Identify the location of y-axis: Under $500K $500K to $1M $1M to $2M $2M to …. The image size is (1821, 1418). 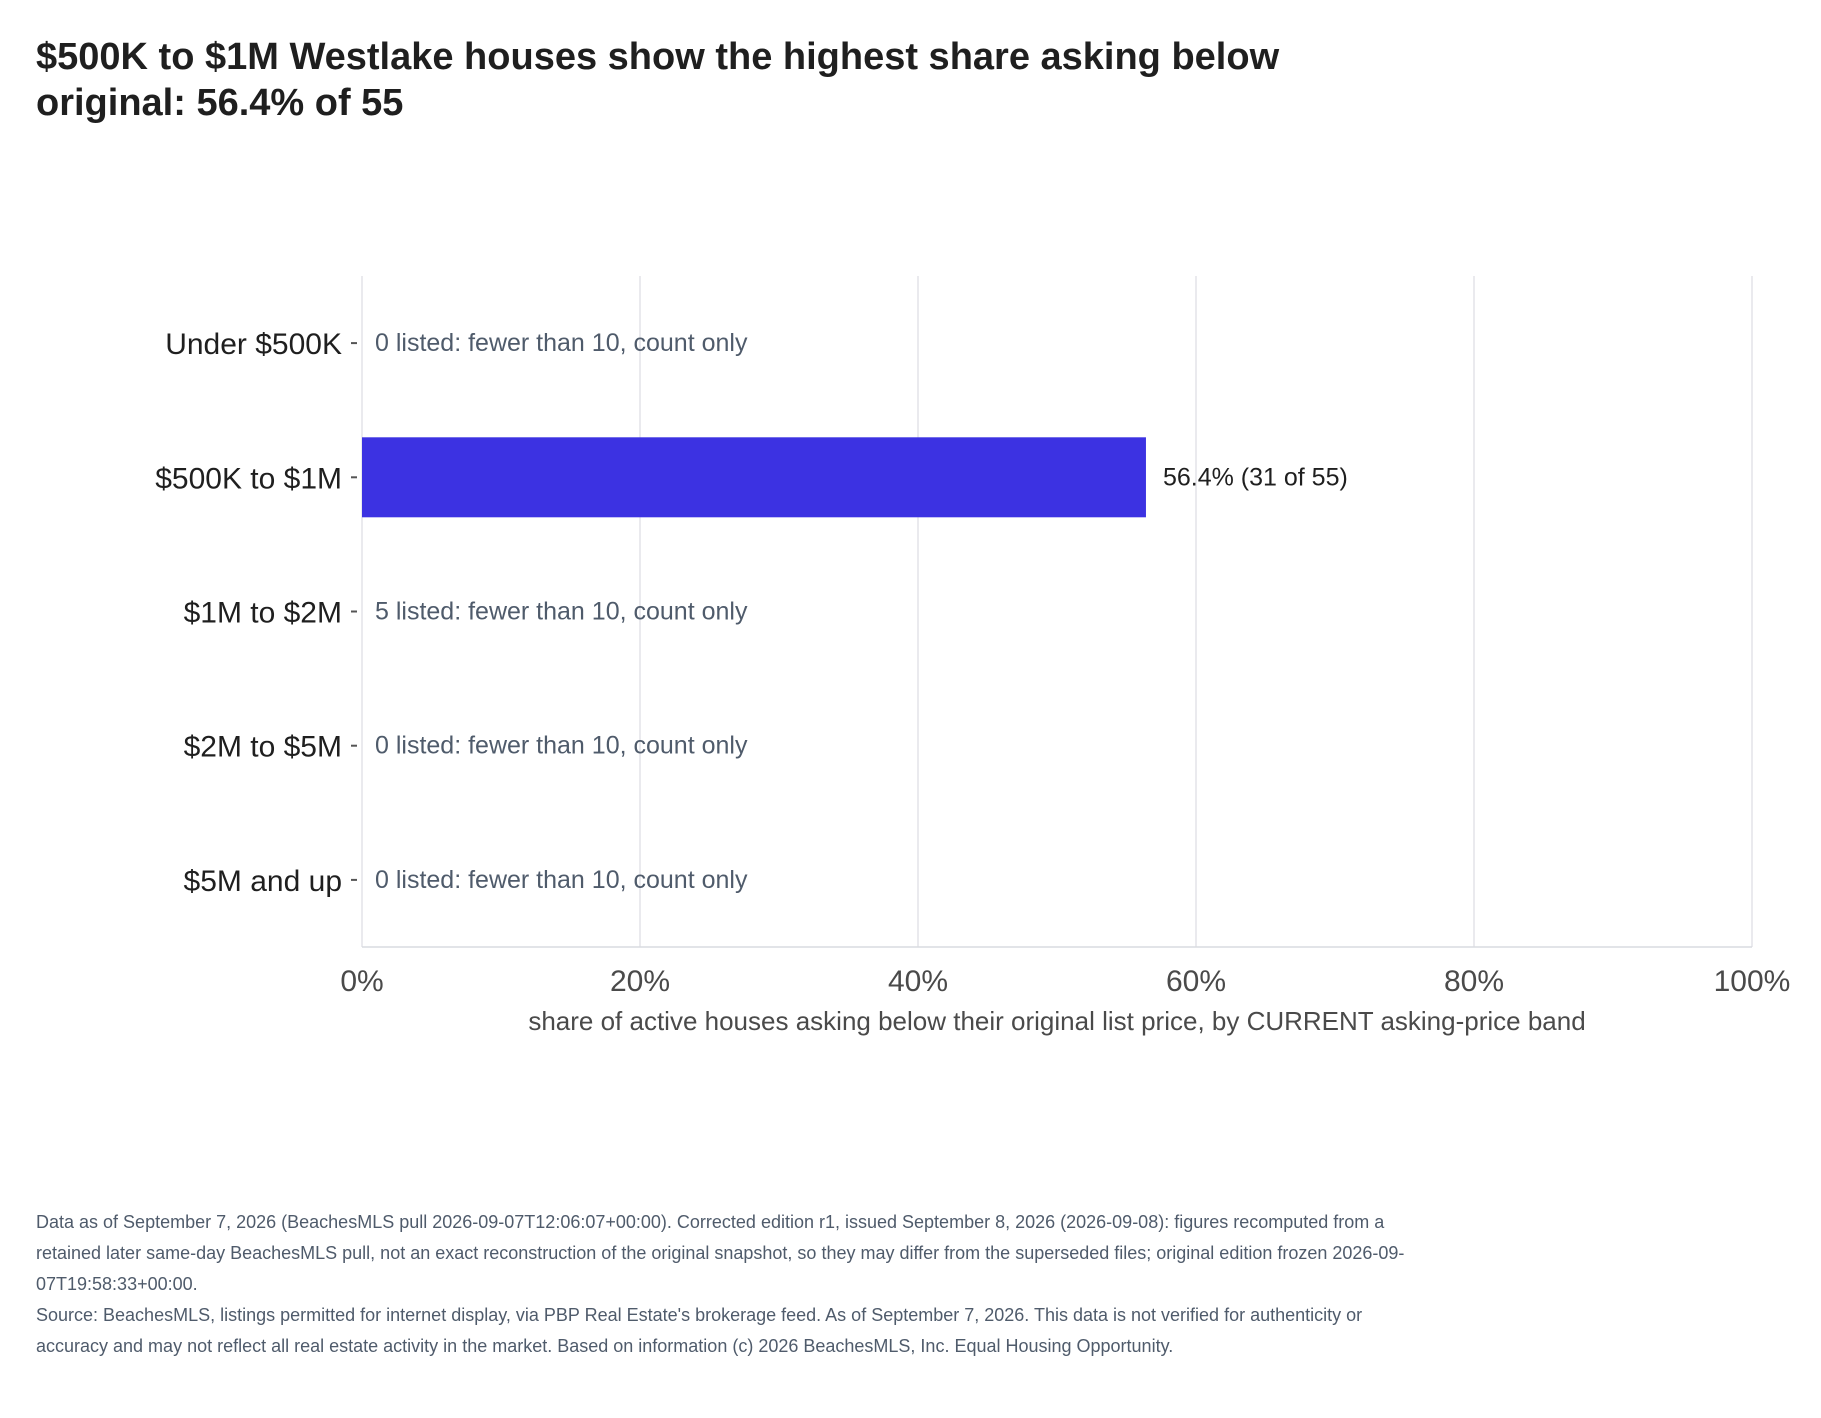
(256, 613).